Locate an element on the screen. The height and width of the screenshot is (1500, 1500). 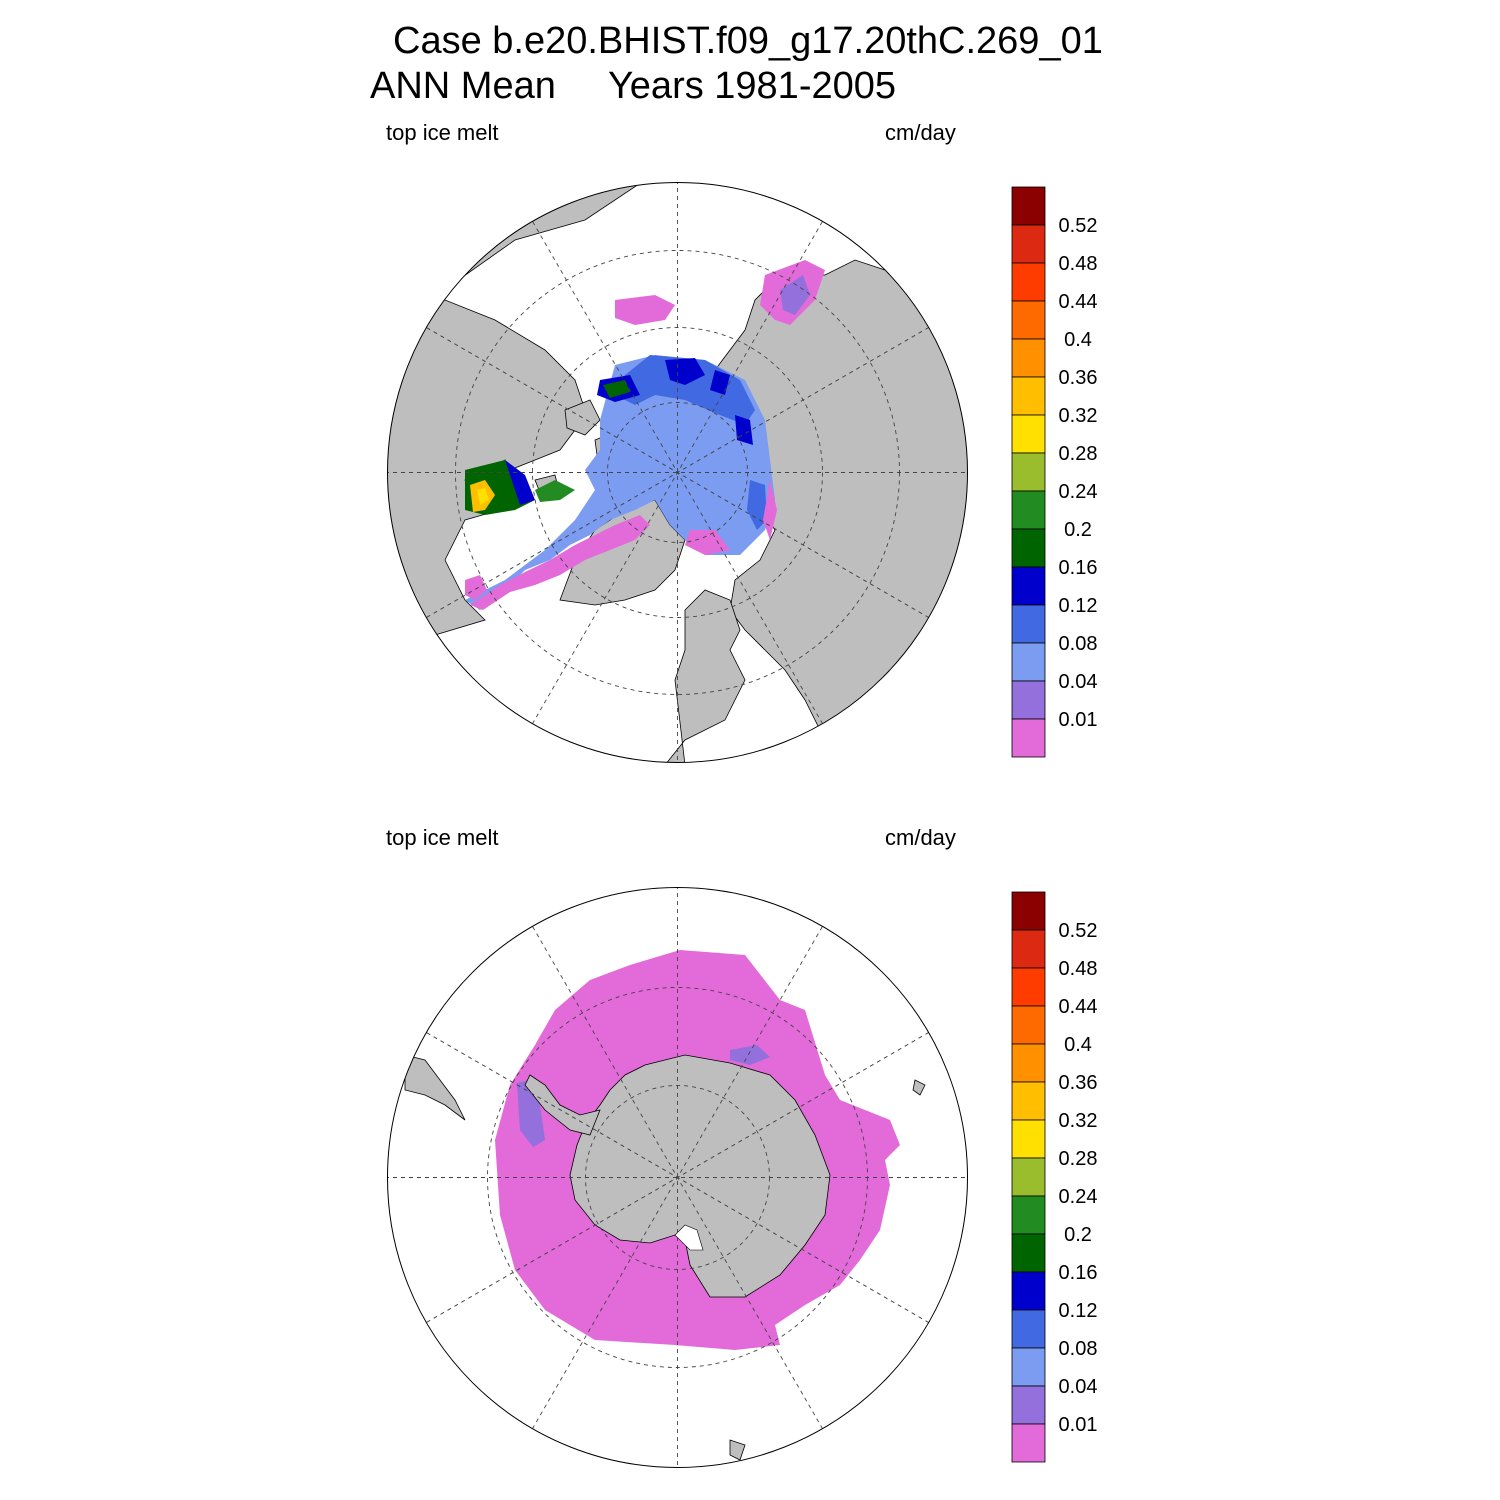
south-colorbar-tick-label: 0.04 is located at coordinates (1078, 1387).